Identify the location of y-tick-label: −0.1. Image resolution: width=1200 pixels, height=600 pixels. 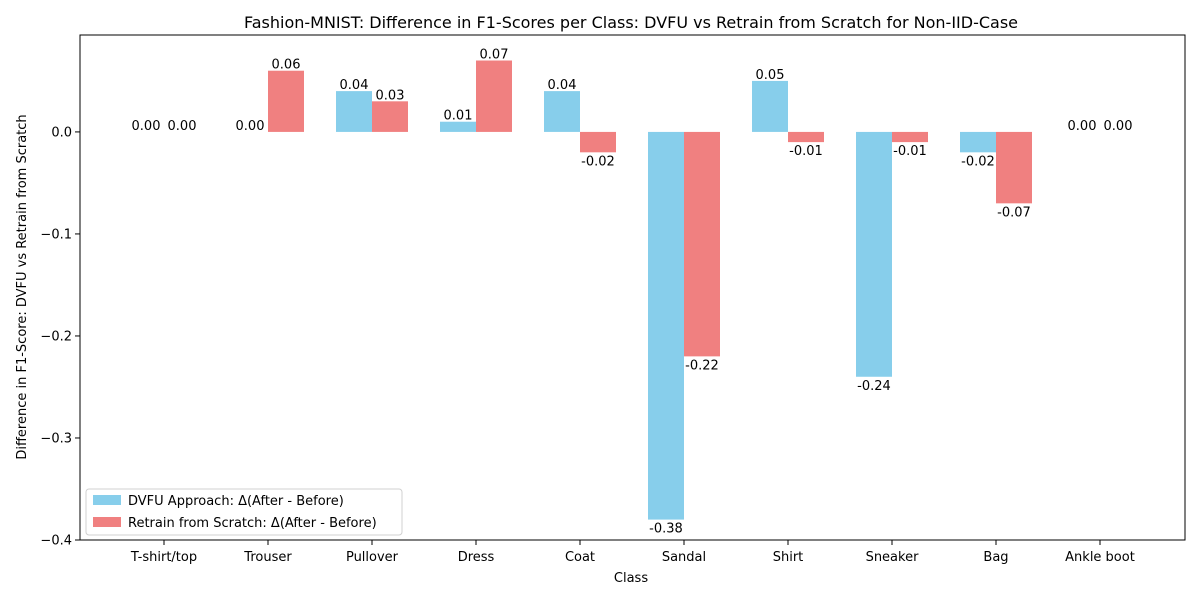
(56, 234).